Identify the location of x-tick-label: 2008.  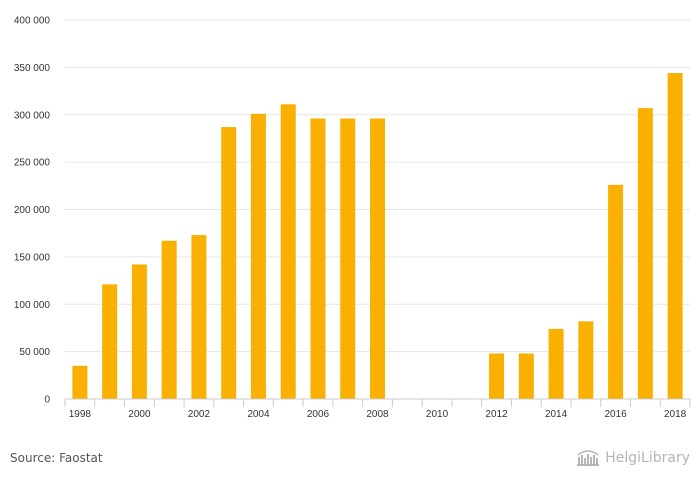
(377, 414).